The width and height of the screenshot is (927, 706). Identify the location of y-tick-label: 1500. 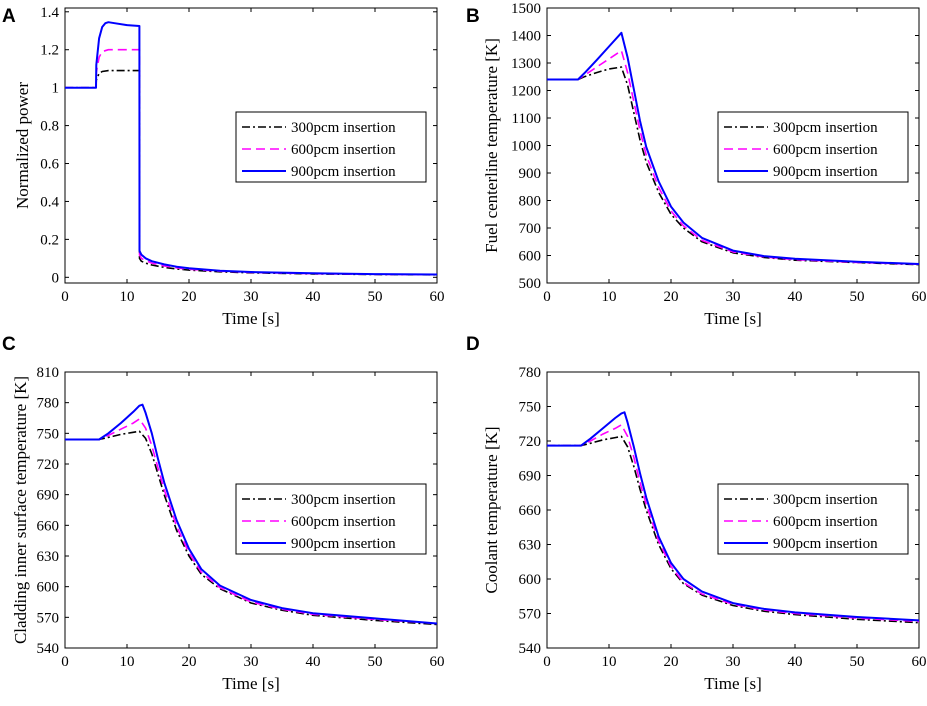
(526, 9).